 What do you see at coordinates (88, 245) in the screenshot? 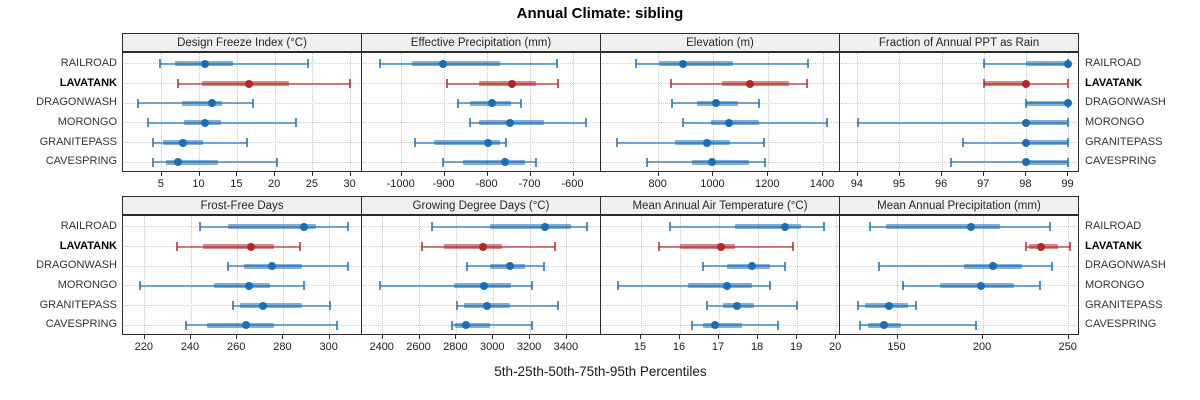
I see `site-label-left: LAVATANK` at bounding box center [88, 245].